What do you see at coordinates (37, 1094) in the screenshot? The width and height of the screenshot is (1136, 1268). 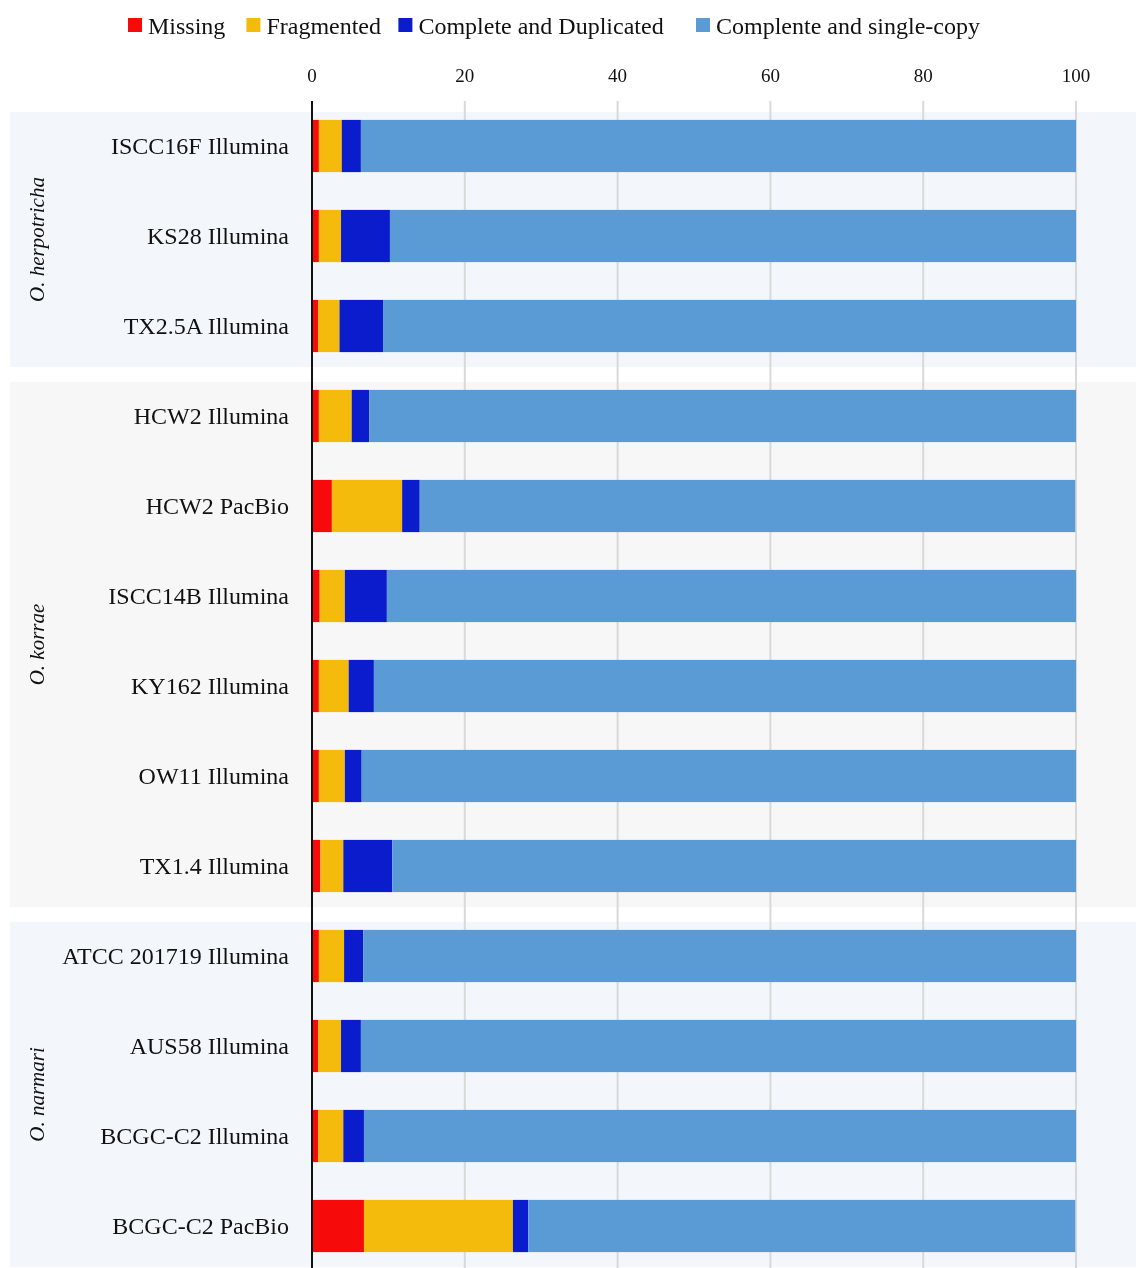 I see `band-label: O. narmari` at bounding box center [37, 1094].